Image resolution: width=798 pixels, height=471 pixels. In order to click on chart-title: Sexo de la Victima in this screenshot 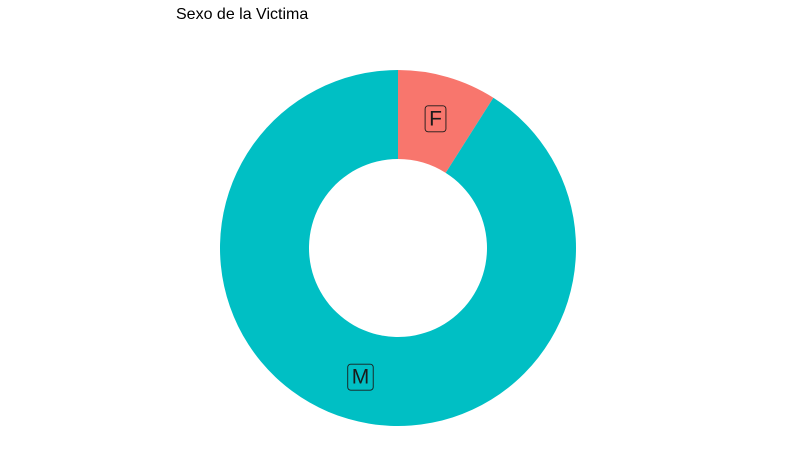, I will do `click(242, 14)`.